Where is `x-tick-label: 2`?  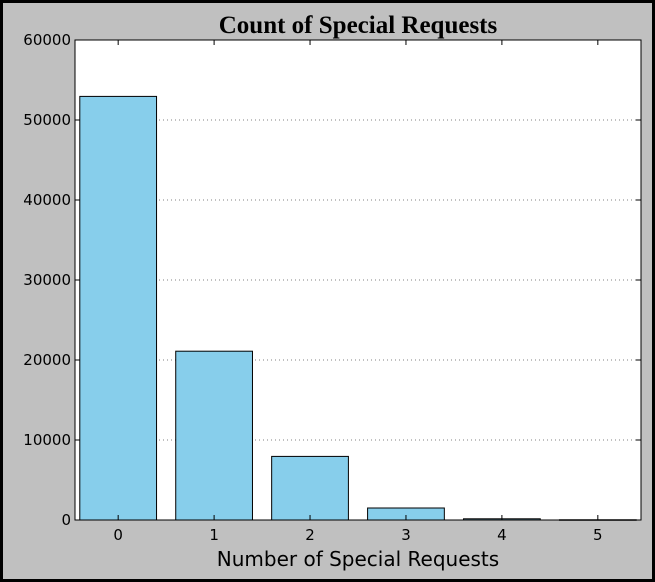
x-tick-label: 2 is located at coordinates (310, 535).